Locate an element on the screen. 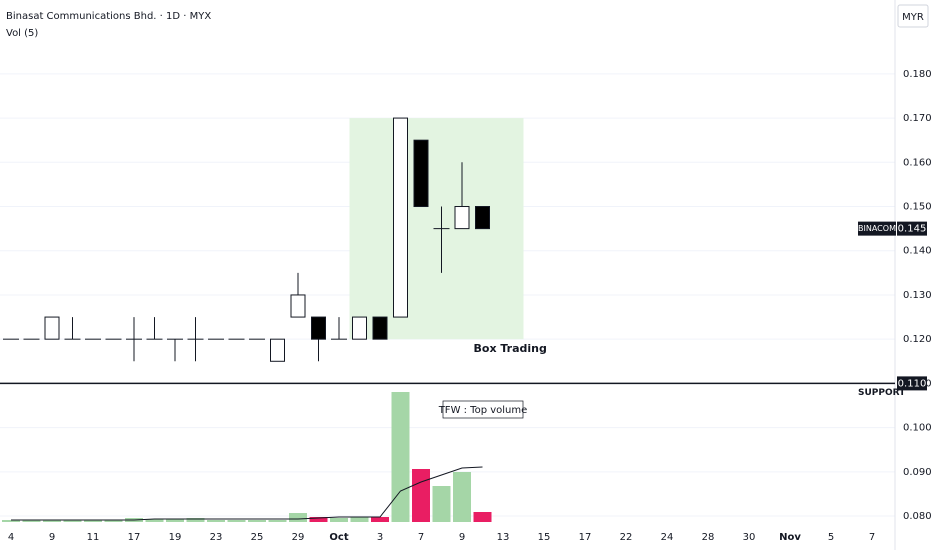  support-price-box is located at coordinates (912, 383).